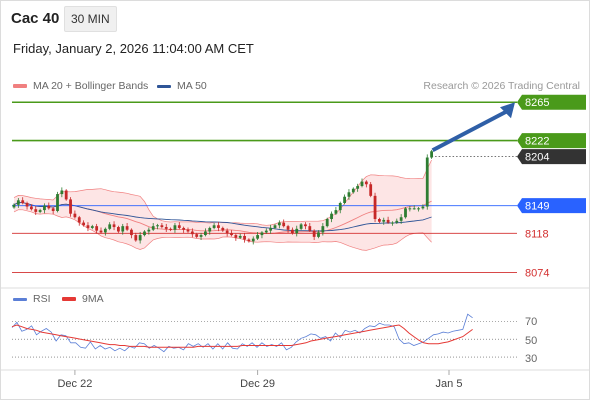 The height and width of the screenshot is (400, 590). I want to click on legend-bollinger: MA 20 + Bollinger Bands, so click(80, 86).